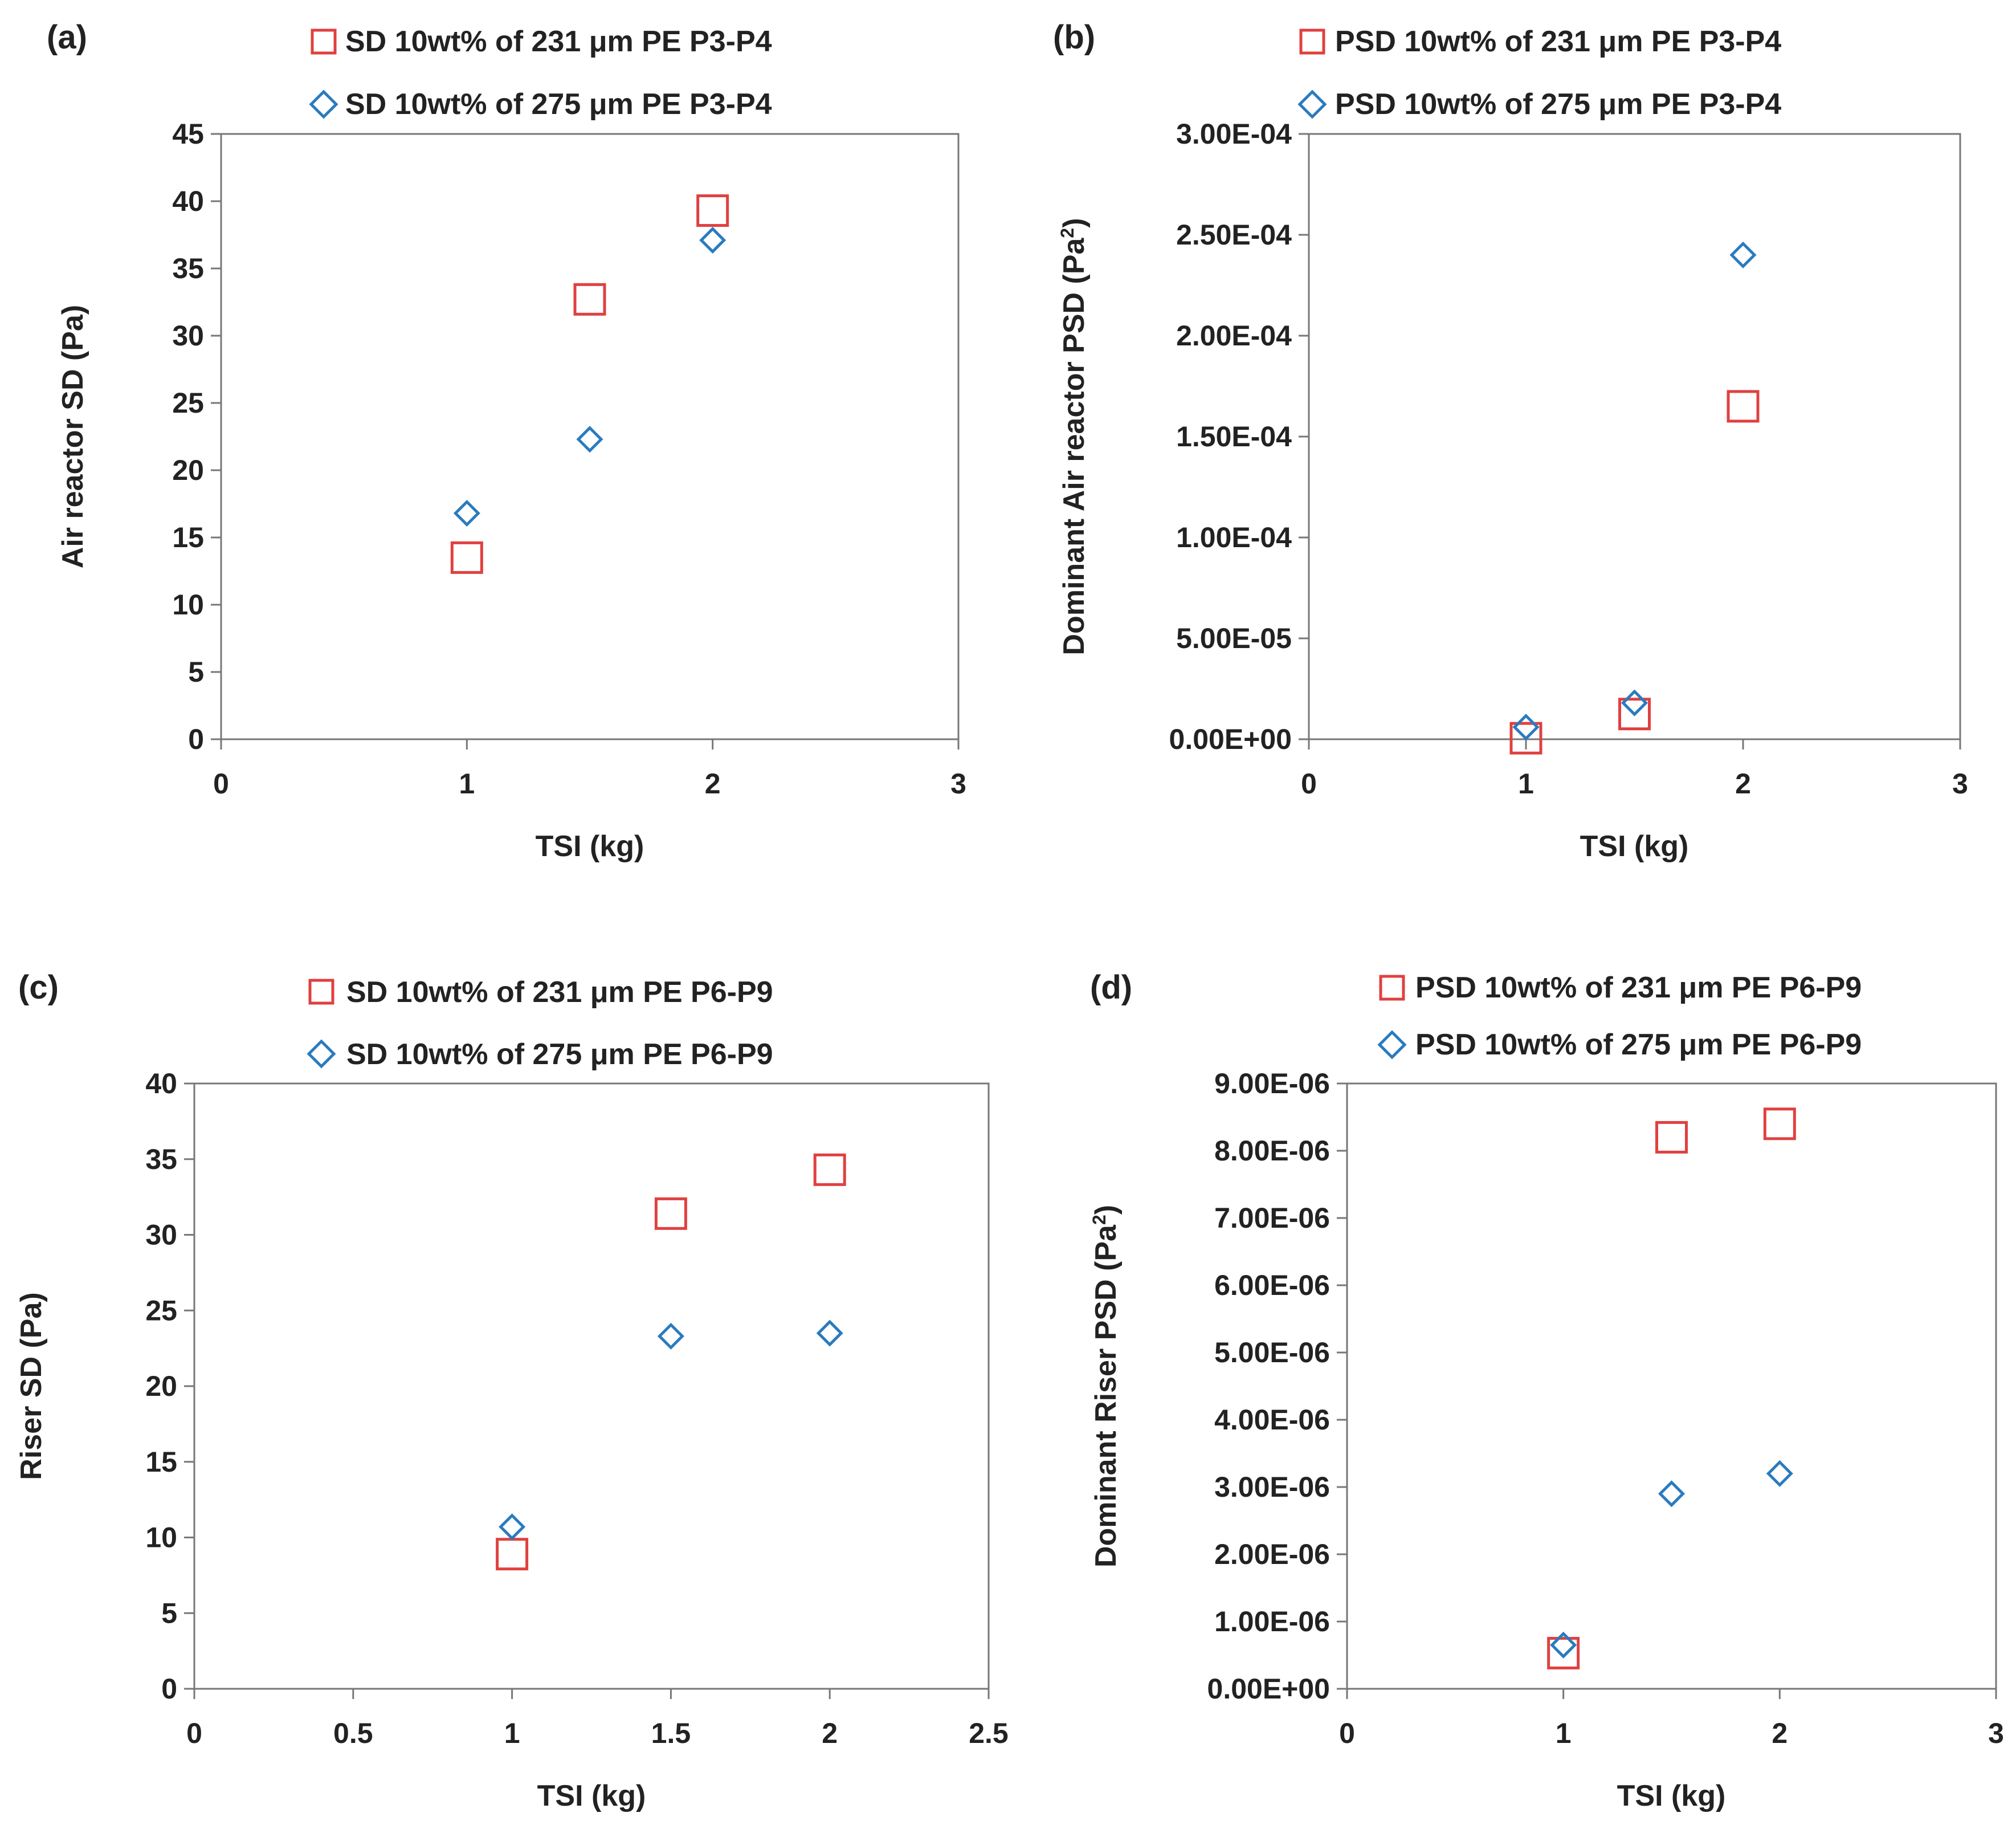 The image size is (2016, 1829). What do you see at coordinates (559, 42) in the screenshot?
I see `legend-label: SD 10wt% of 231 μm PE P3-P4` at bounding box center [559, 42].